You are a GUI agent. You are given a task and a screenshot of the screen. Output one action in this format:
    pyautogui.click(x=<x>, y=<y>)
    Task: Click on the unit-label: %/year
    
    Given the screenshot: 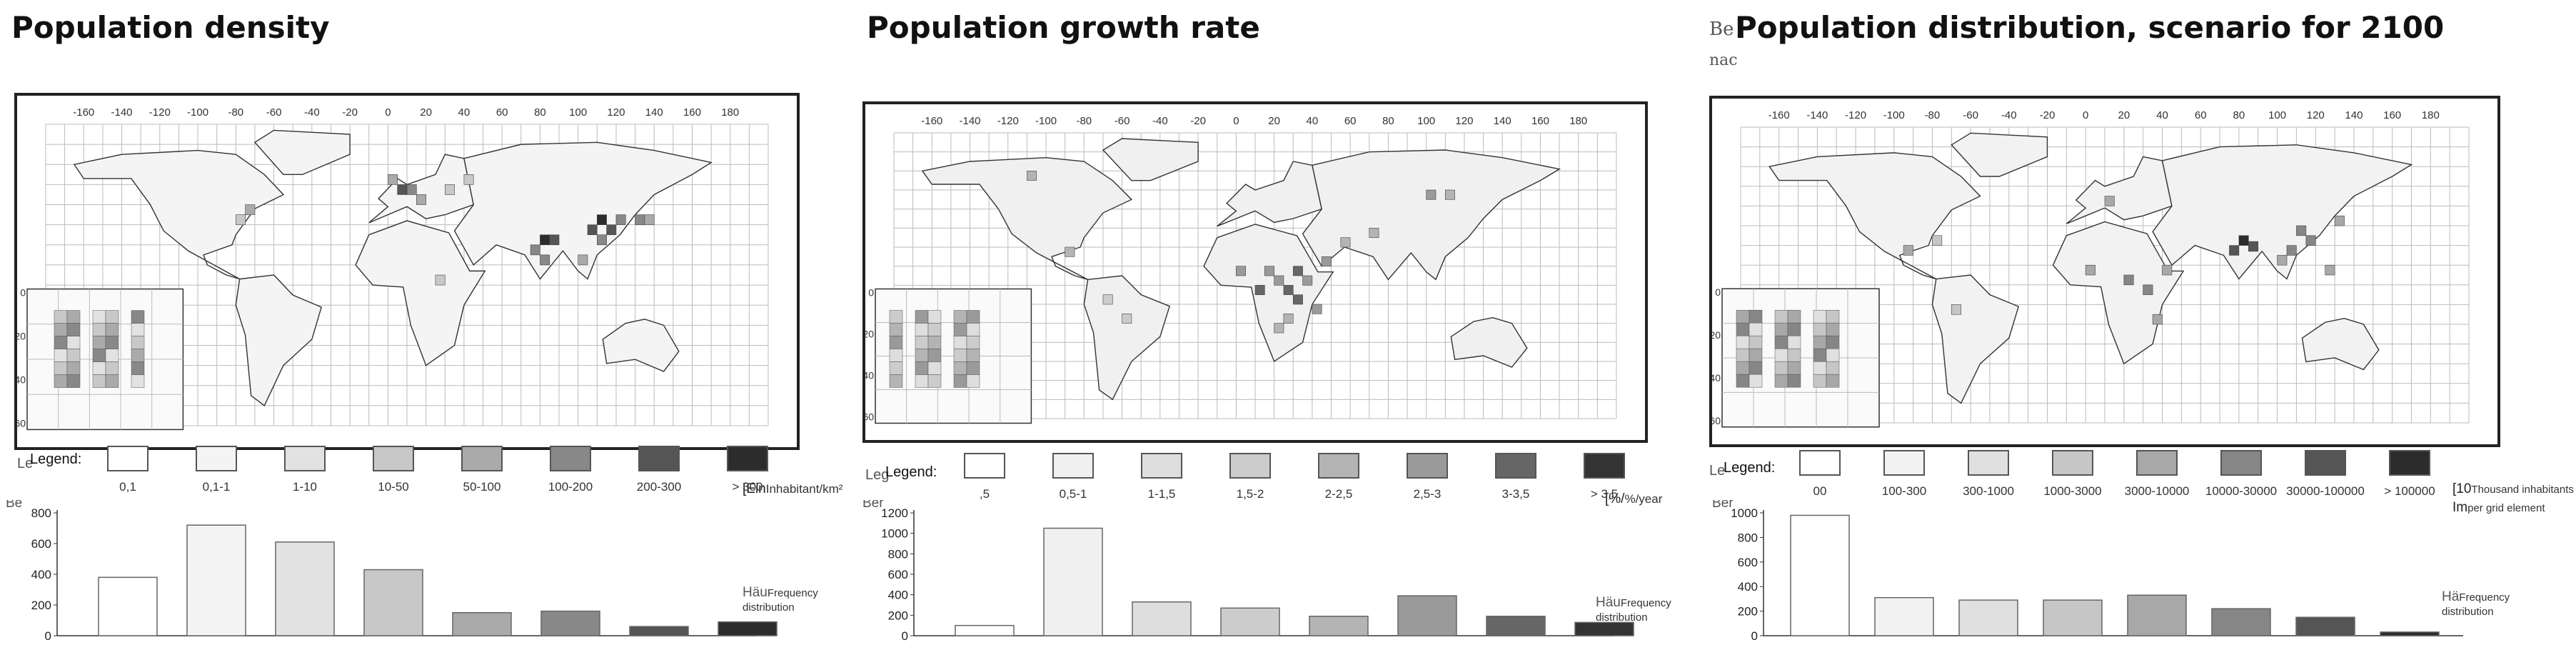 What is the action you would take?
    pyautogui.click(x=1644, y=499)
    